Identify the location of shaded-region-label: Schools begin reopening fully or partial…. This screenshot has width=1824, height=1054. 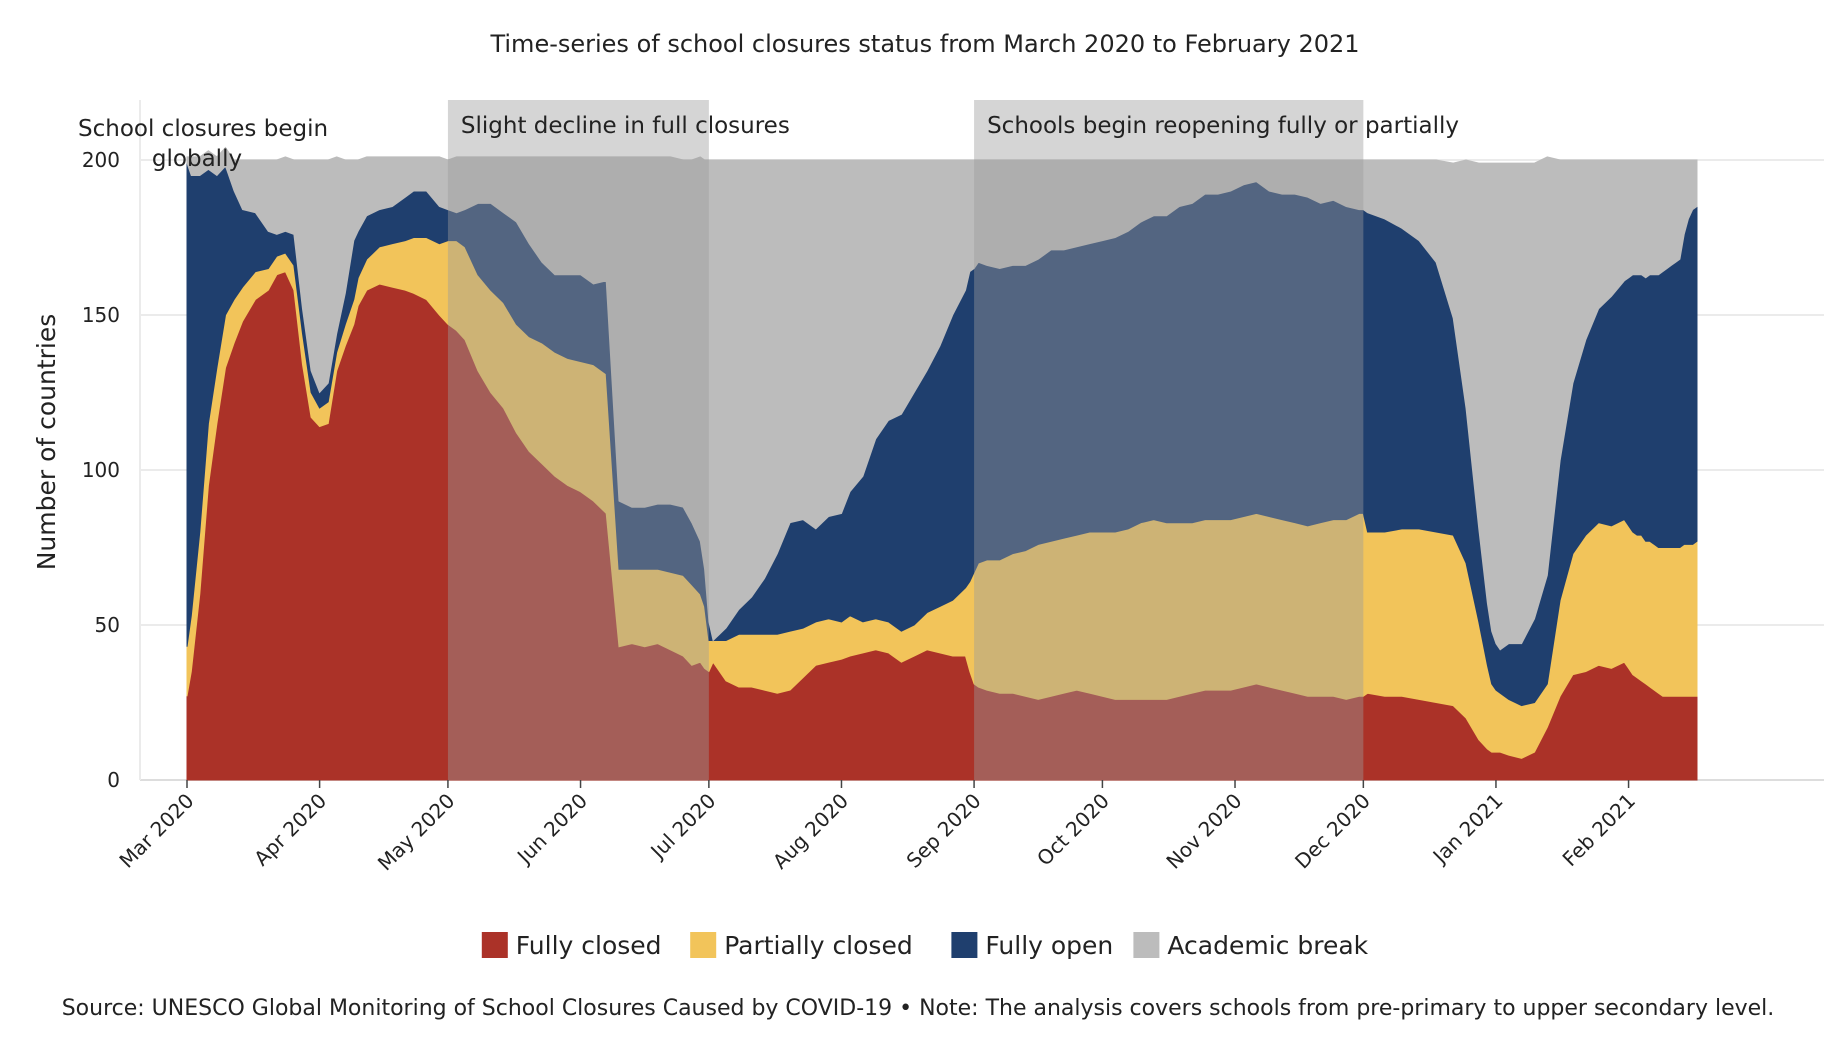
(1223, 126).